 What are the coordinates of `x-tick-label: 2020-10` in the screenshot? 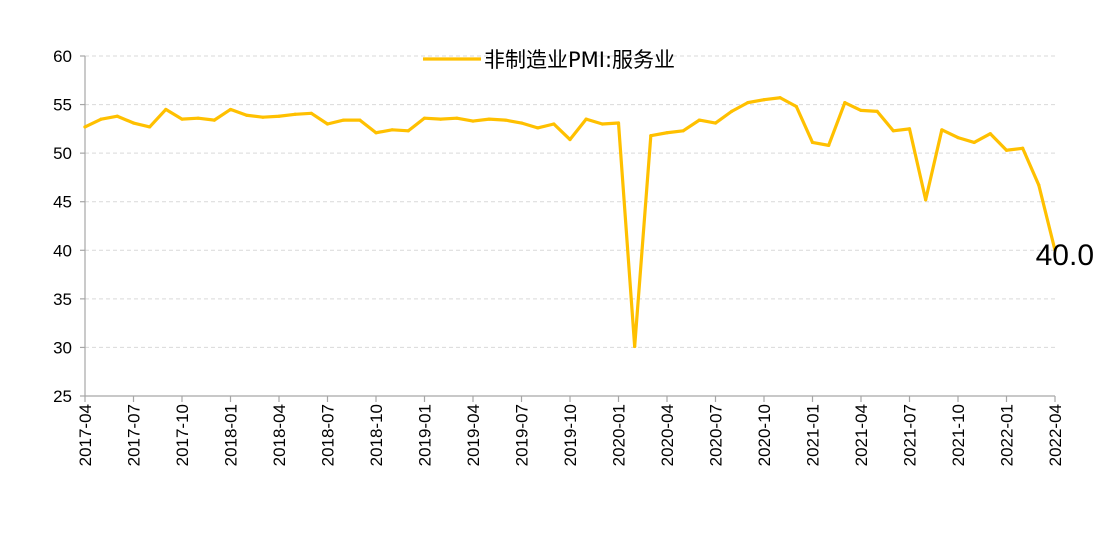 It's located at (764, 435).